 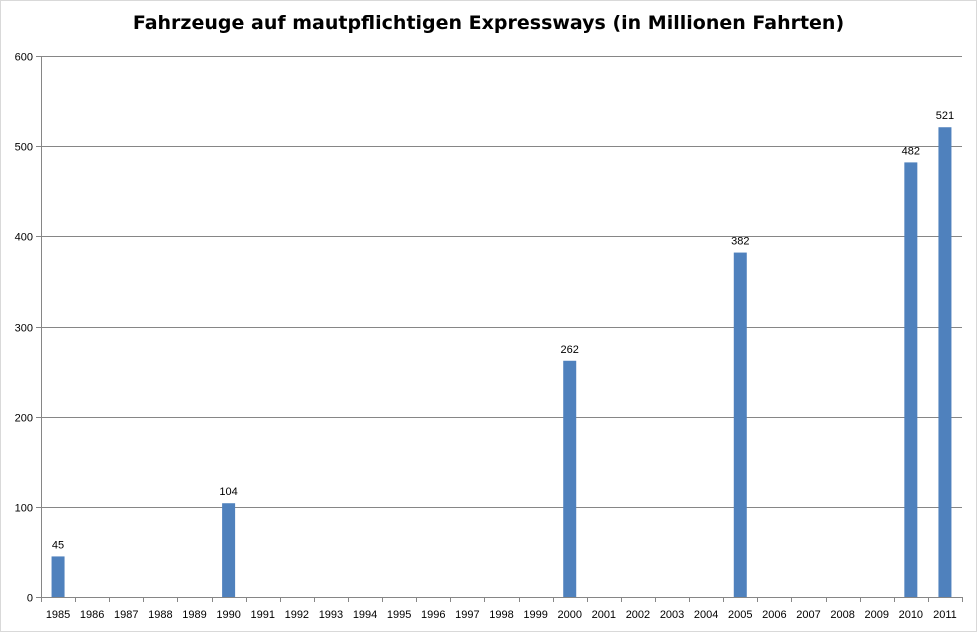 What do you see at coordinates (808, 615) in the screenshot?
I see `x-tick-label: 2007` at bounding box center [808, 615].